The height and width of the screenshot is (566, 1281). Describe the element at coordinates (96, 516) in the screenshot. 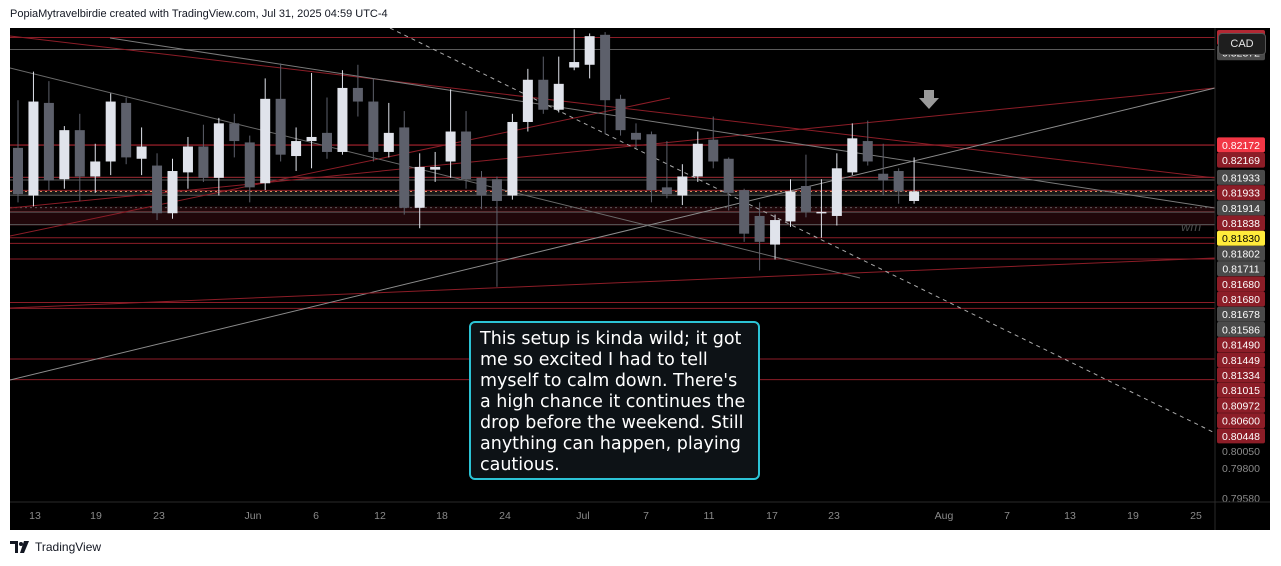

I see `time-tick-label: 19` at that location.